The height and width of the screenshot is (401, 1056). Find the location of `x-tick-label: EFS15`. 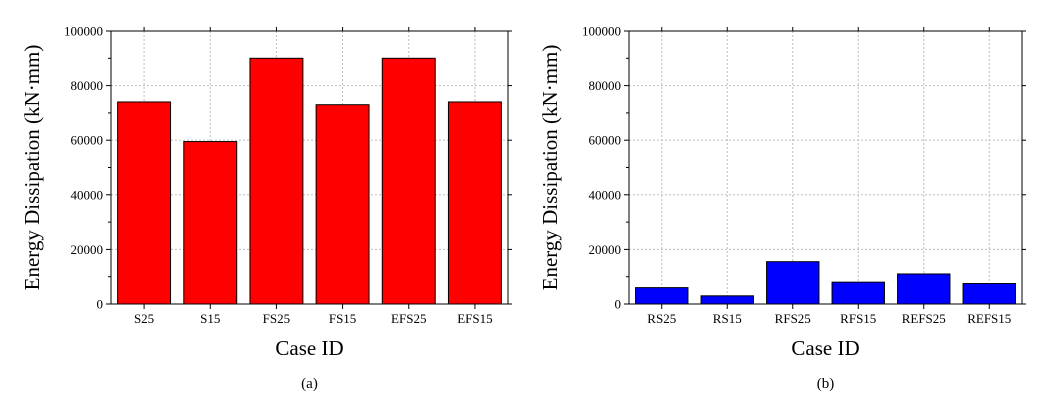

x-tick-label: EFS15 is located at coordinates (474, 318).